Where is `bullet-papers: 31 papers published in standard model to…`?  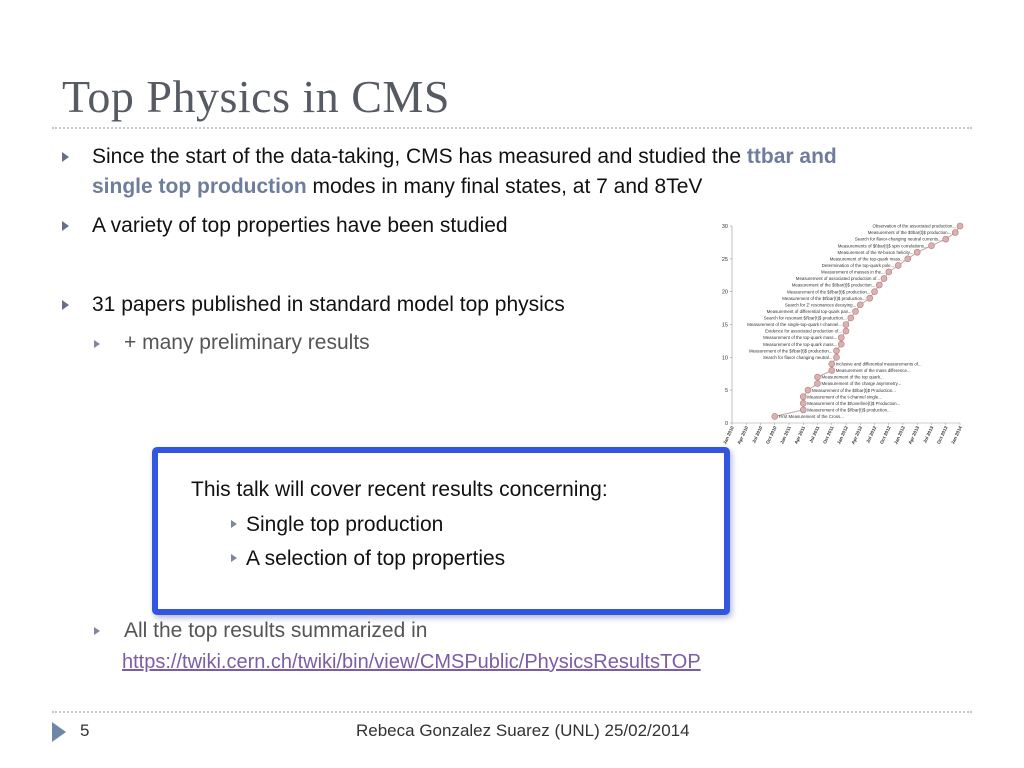 bullet-papers: 31 papers published in standard model to… is located at coordinates (328, 304).